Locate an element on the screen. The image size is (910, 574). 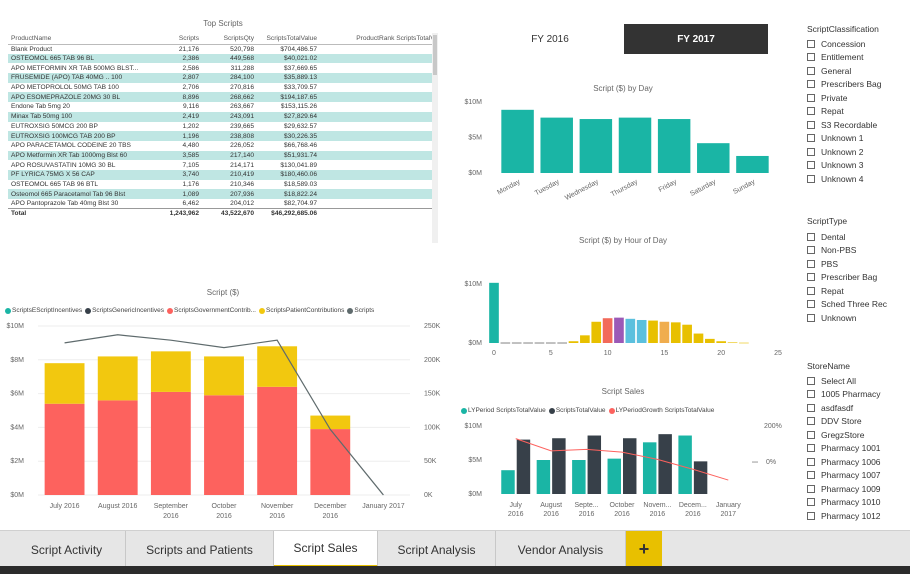
column-header-scriptsqty: ScriptsQty is located at coordinates (229, 39).